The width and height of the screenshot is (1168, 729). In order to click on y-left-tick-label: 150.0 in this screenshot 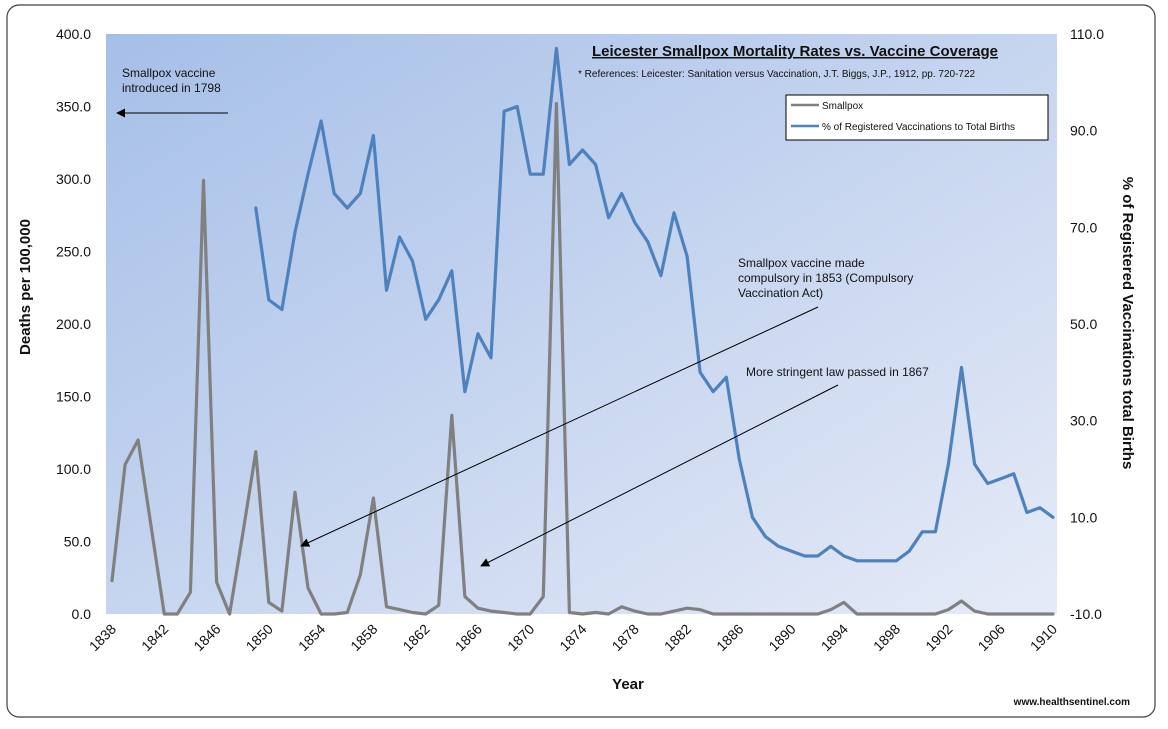, I will do `click(73, 397)`.